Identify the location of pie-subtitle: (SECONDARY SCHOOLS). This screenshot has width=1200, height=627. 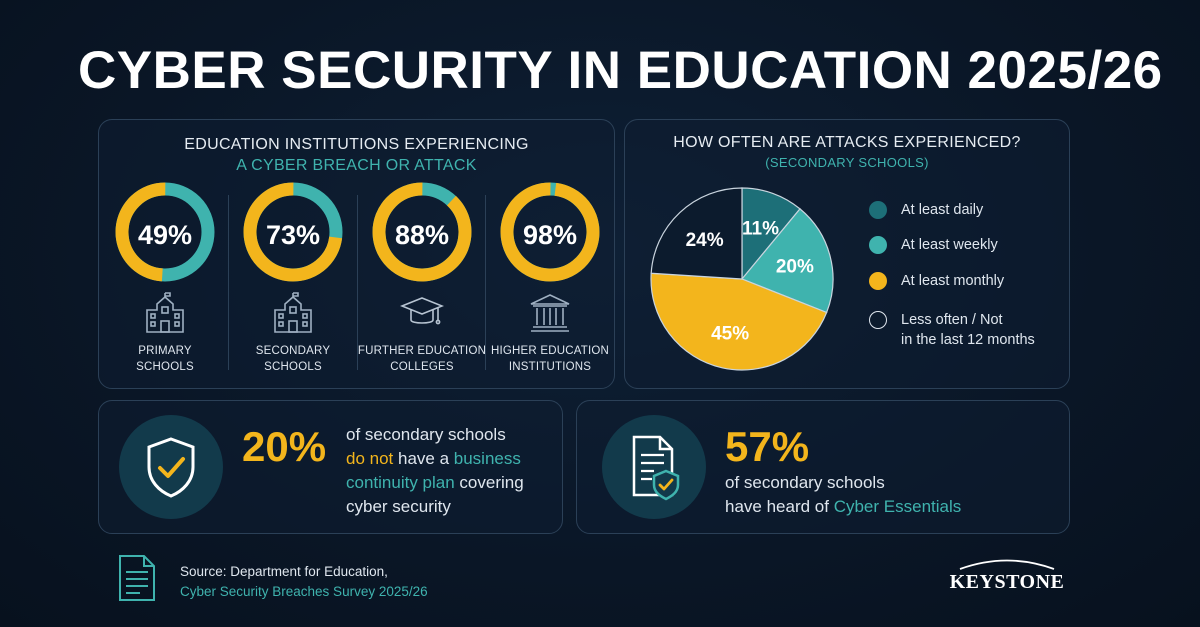
(847, 162).